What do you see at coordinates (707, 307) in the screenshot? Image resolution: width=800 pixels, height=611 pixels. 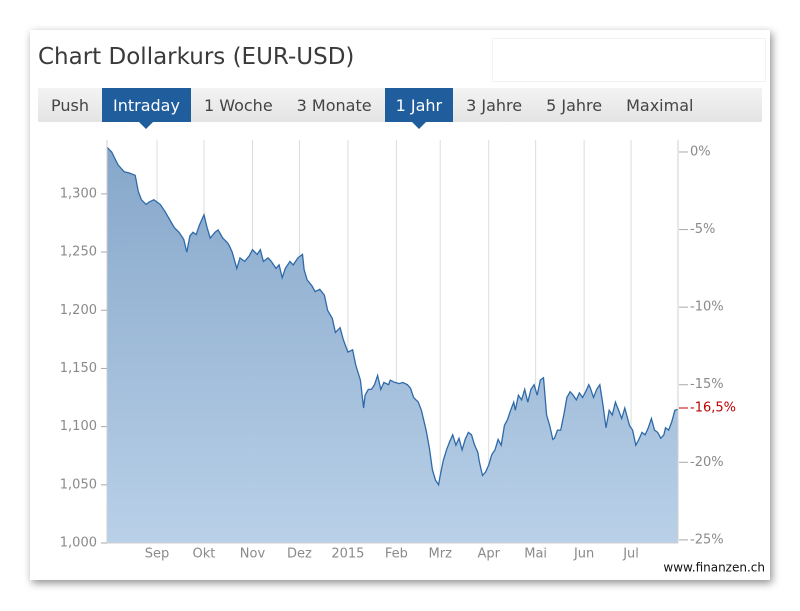 I see `y2-tick-label: -10%` at bounding box center [707, 307].